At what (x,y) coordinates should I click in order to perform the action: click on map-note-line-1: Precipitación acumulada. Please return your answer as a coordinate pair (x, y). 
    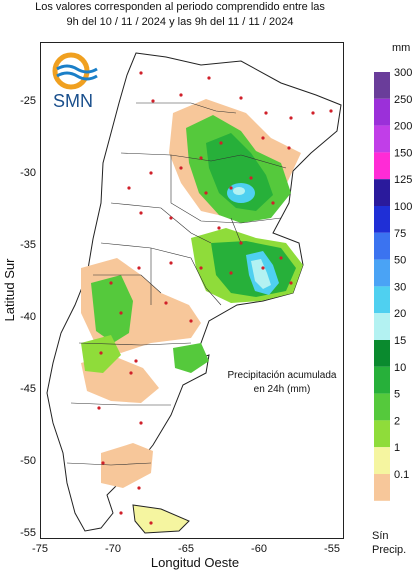
    Looking at the image, I should click on (282, 375).